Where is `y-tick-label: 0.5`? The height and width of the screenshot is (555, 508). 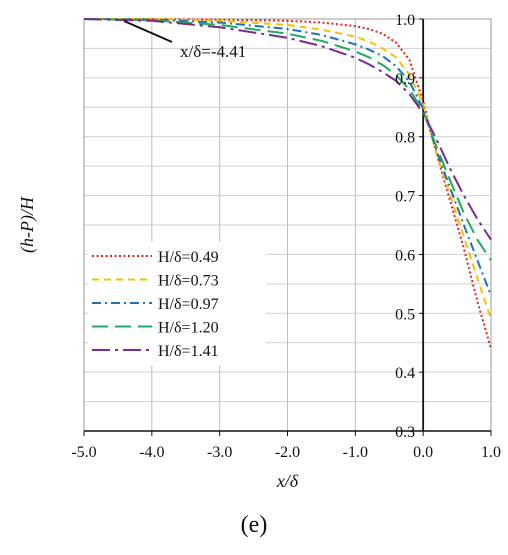
y-tick-label: 0.5 is located at coordinates (405, 314).